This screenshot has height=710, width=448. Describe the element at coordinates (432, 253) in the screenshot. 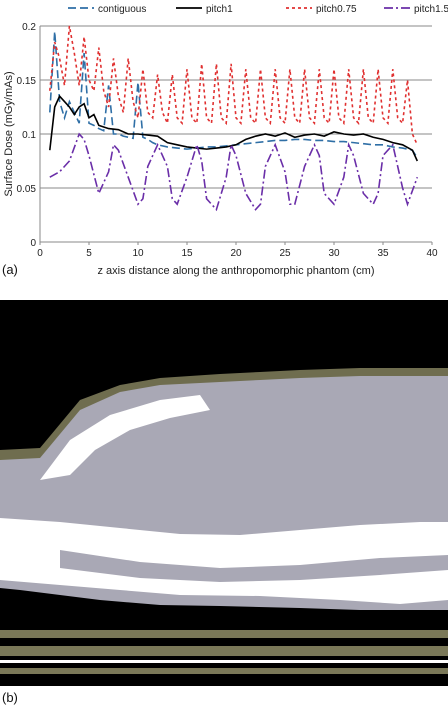

I see `x-tick-label: 40` at that location.